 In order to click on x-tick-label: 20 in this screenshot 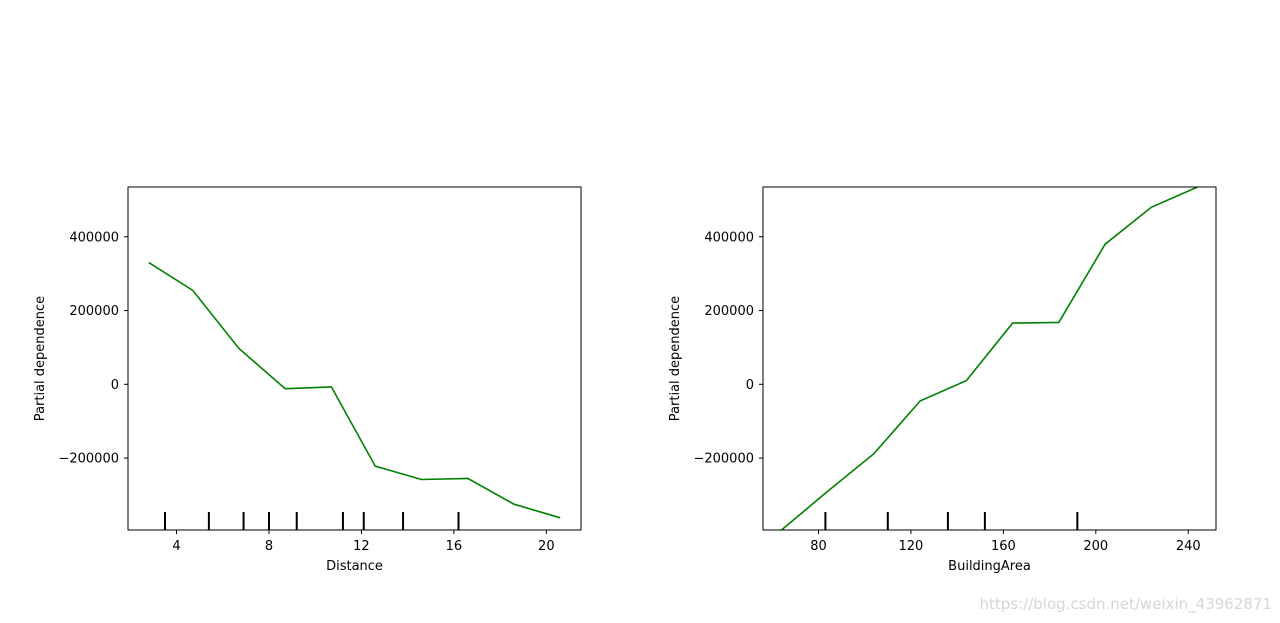, I will do `click(546, 546)`.